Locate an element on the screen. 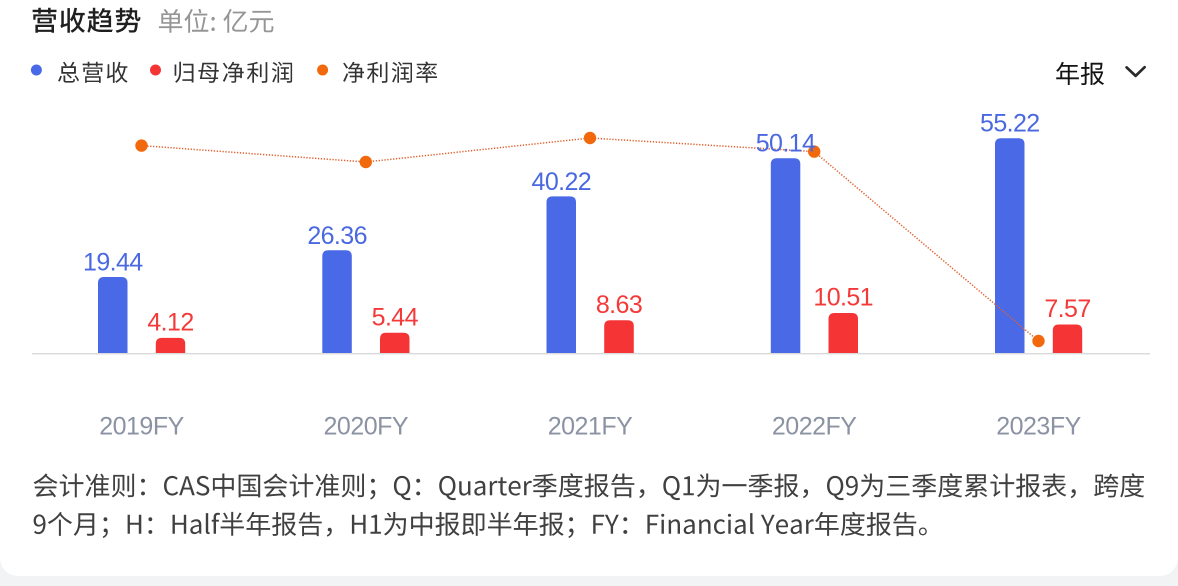  svg-text: 2019FY is located at coordinates (141, 427).